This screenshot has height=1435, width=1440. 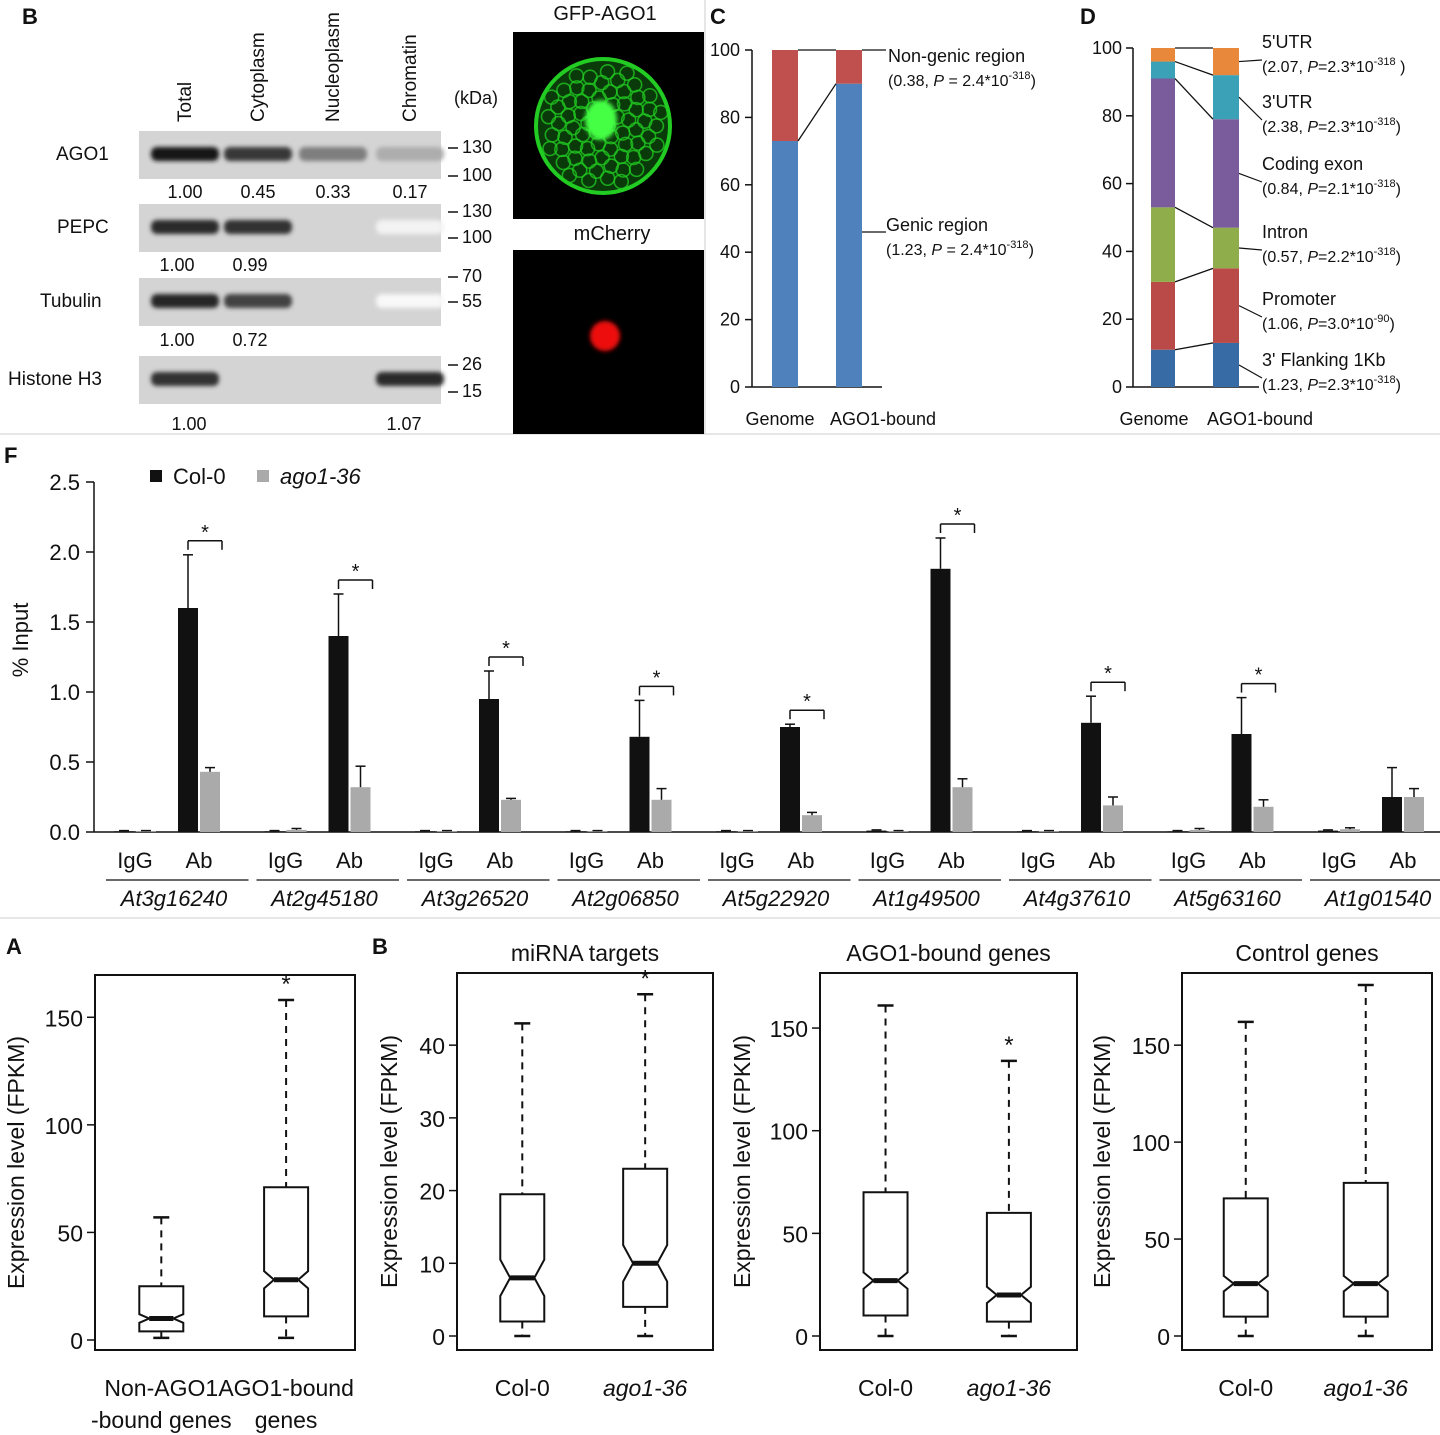 I want to click on chip-y-axis-title: % Input, so click(x=20, y=640).